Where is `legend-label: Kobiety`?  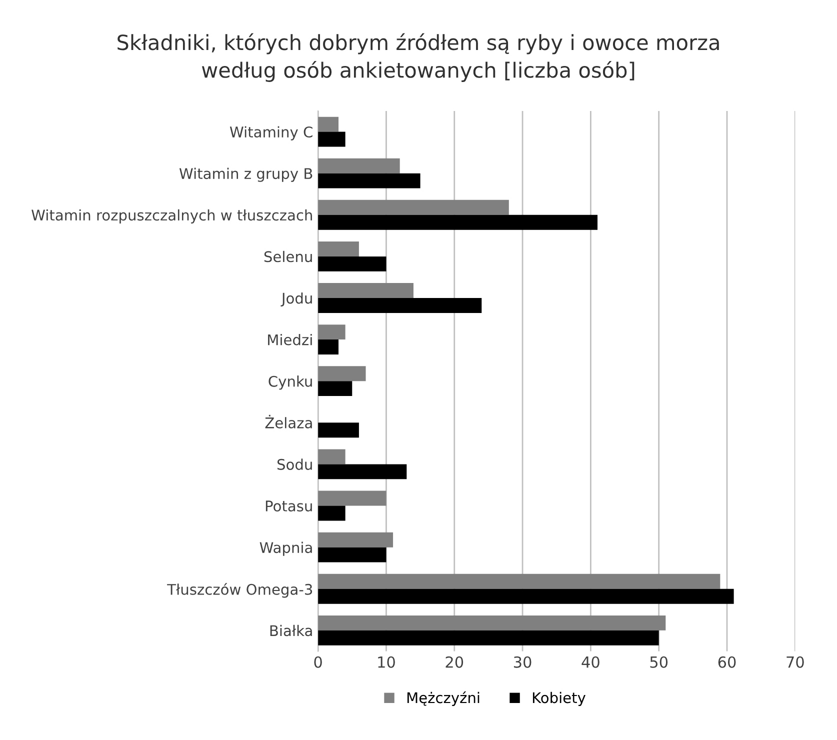 legend-label: Kobiety is located at coordinates (559, 699).